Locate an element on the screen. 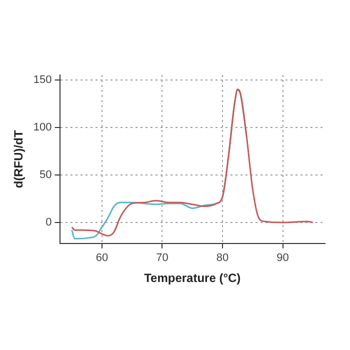  x-tick-label: 60 is located at coordinates (102, 258).